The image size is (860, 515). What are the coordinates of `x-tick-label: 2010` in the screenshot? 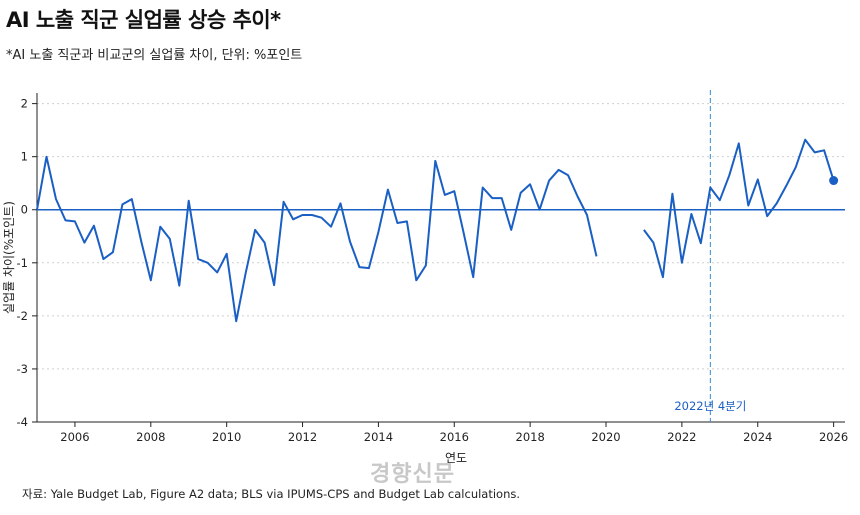 It's located at (226, 437).